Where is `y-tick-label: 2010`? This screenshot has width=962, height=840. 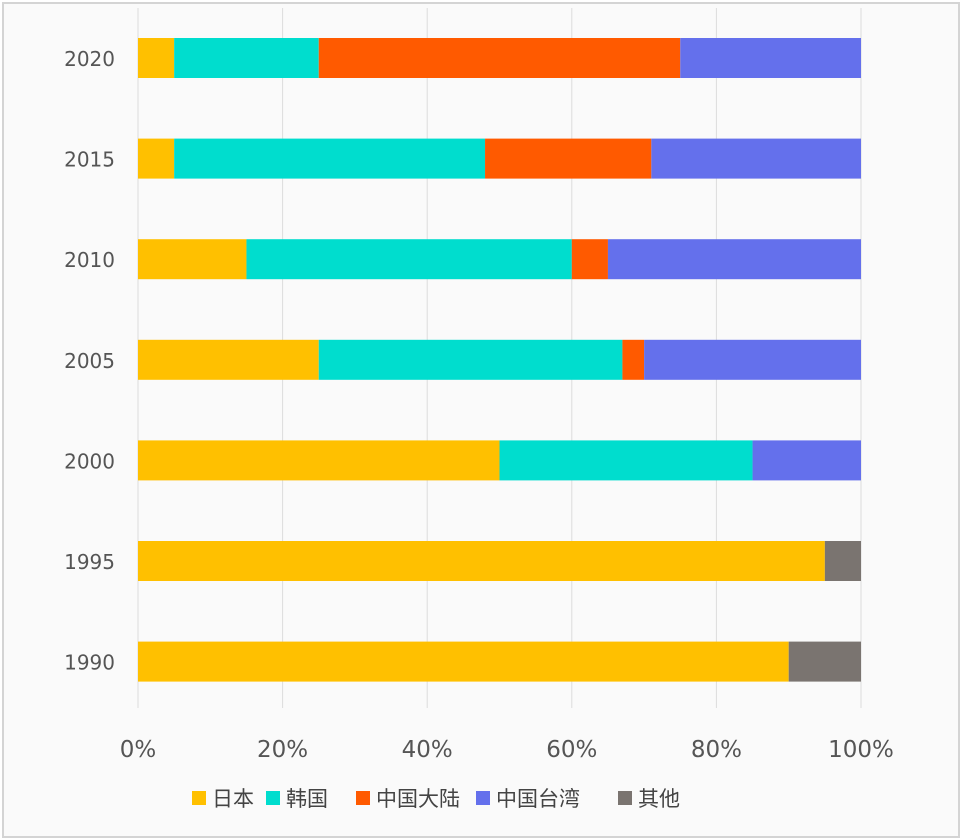
y-tick-label: 2010 is located at coordinates (89, 260).